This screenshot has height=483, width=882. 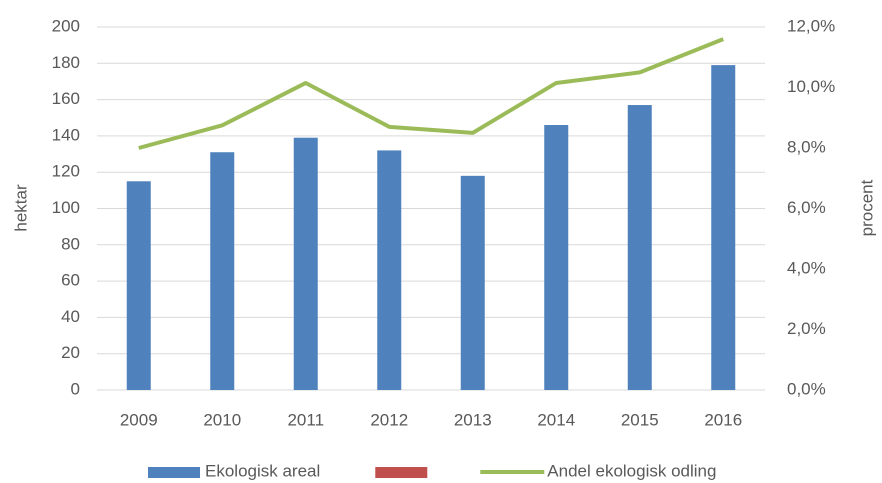 I want to click on x-tick-label: 2010, so click(x=222, y=419).